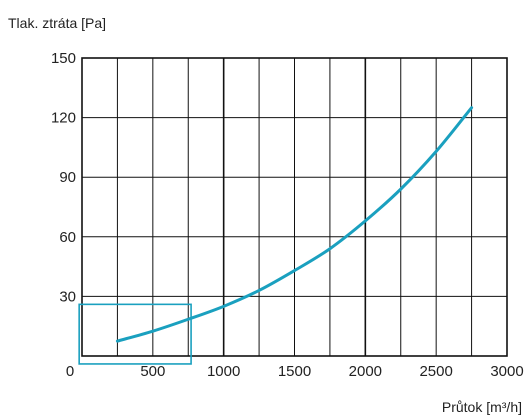 The image size is (529, 416). Describe the element at coordinates (482, 407) in the screenshot. I see `x-axis-label: Průtok [m³/h]` at that location.